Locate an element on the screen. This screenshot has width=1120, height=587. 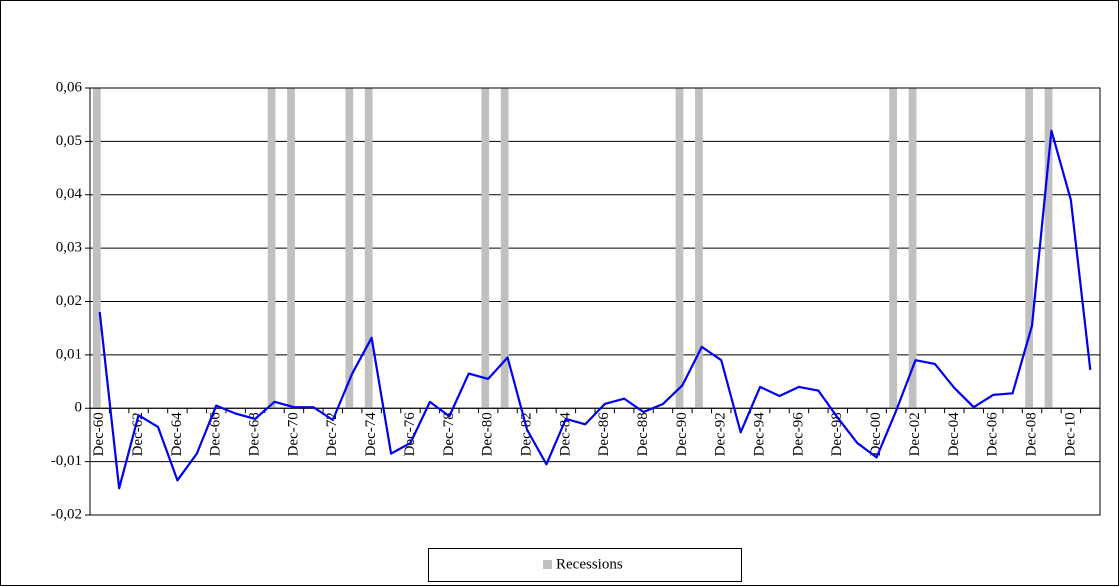
x-tick-label: Dec-72 is located at coordinates (332, 434).